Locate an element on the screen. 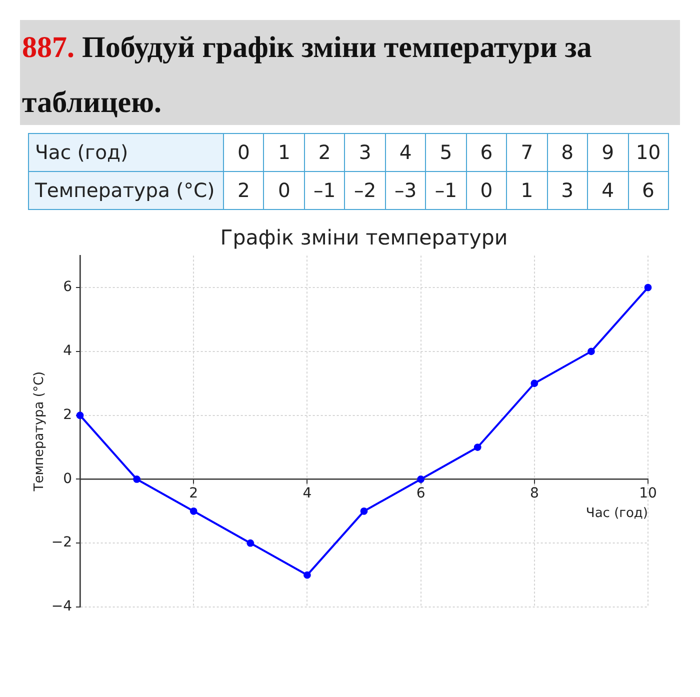  data-label: –3 is located at coordinates (405, 190).